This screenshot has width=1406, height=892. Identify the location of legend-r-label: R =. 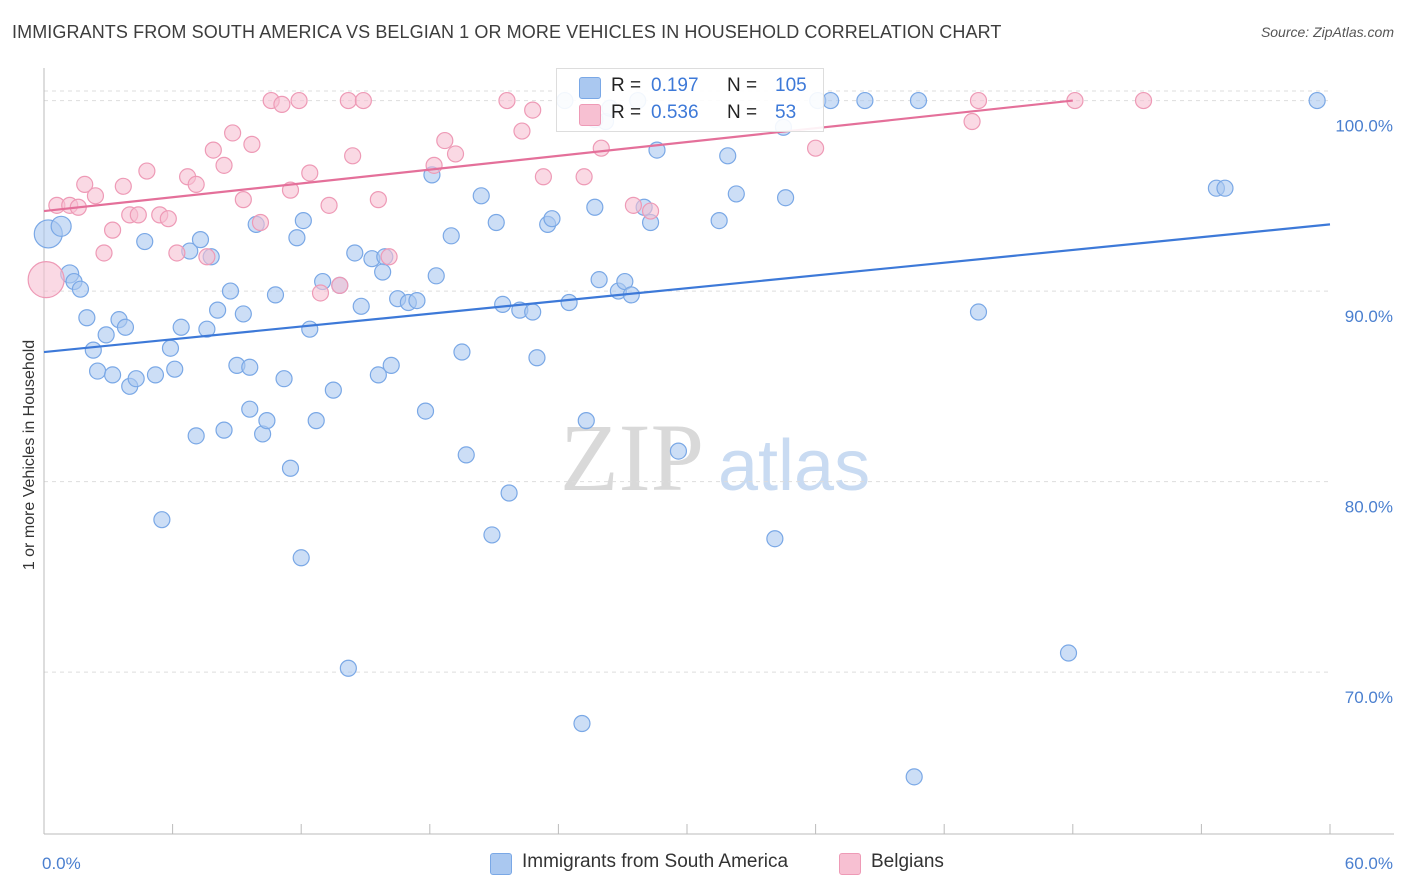
(626, 85).